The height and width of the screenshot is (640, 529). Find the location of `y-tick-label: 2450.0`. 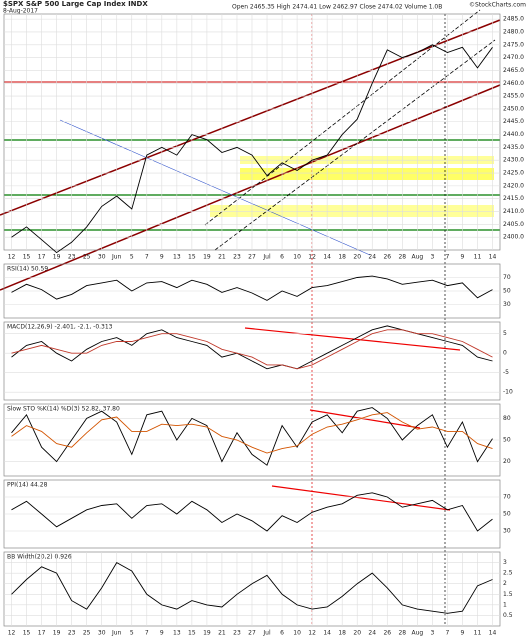

y-tick-label: 2450.0 is located at coordinates (513, 108).